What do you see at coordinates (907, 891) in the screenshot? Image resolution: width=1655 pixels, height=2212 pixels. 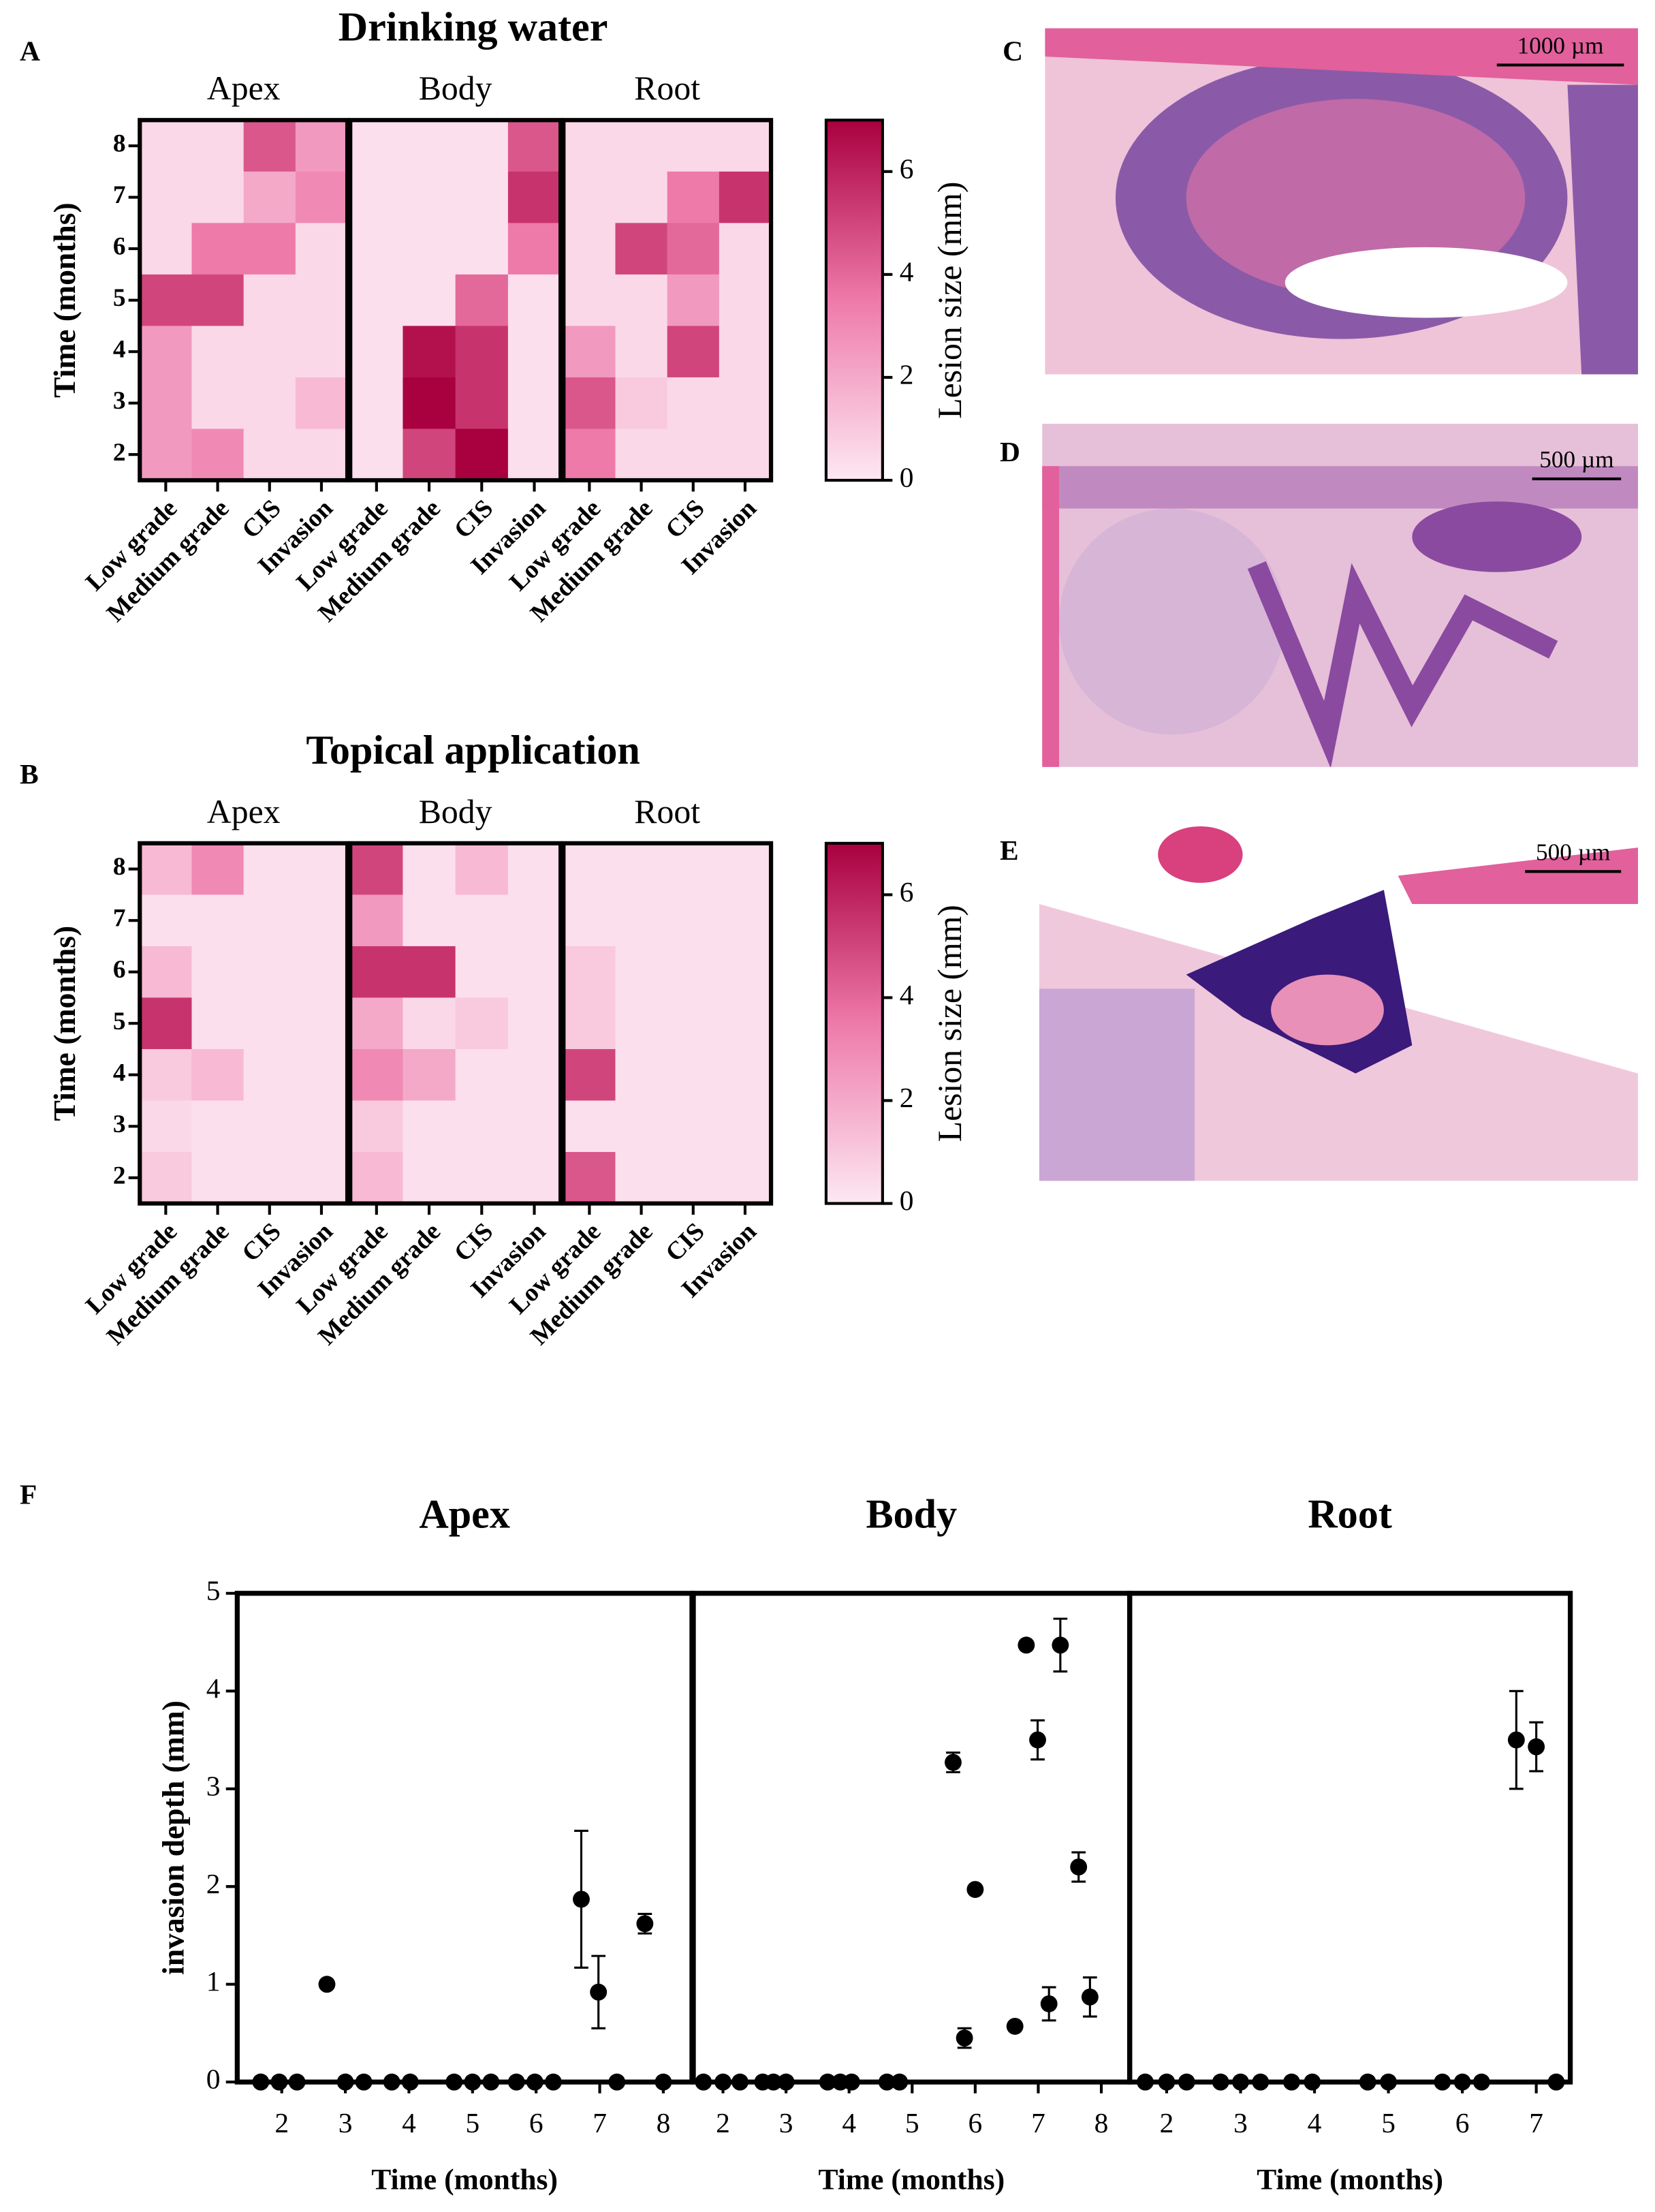 I see `colorbar-tick-label: 6` at bounding box center [907, 891].